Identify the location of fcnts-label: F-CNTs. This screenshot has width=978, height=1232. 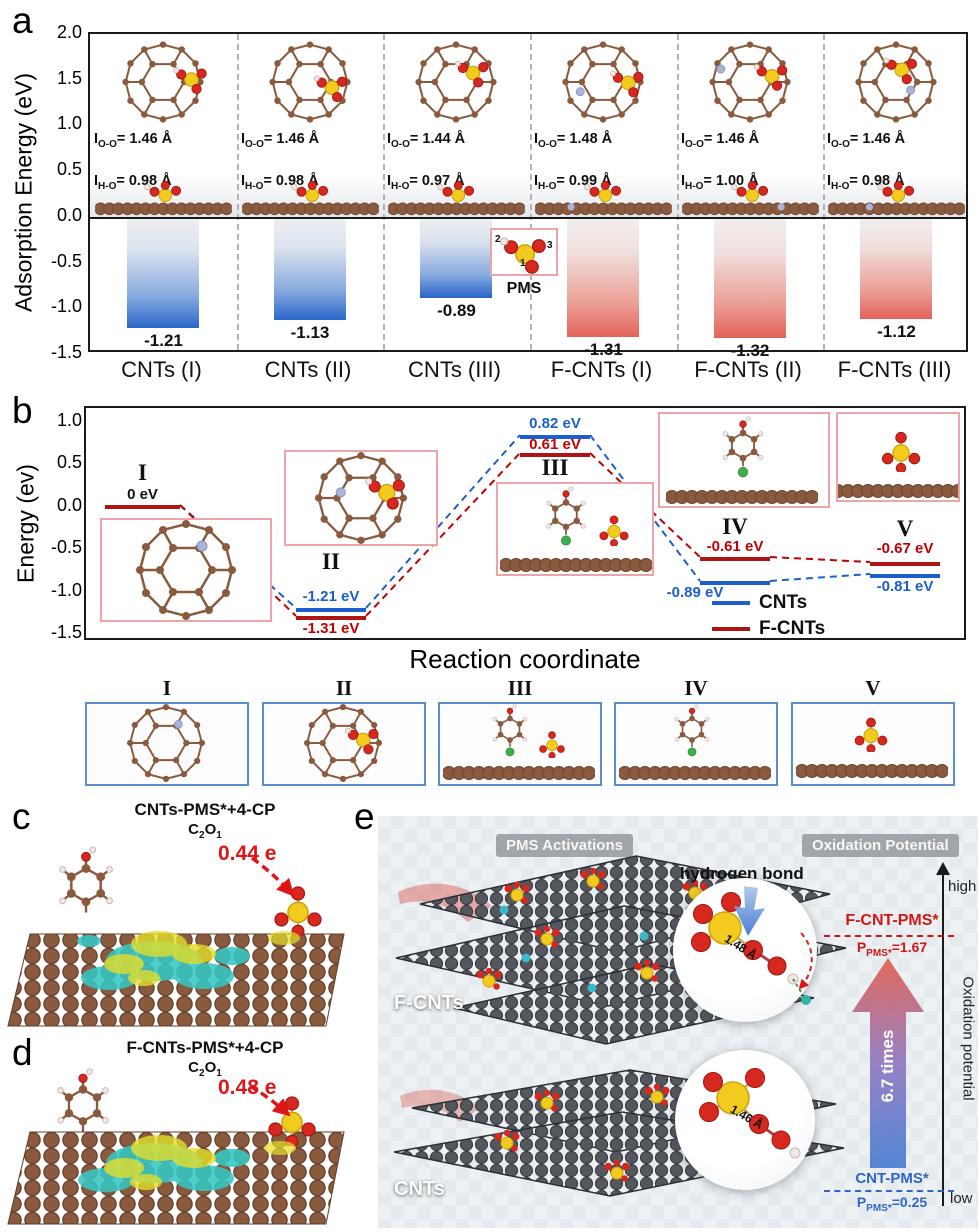
(429, 1003).